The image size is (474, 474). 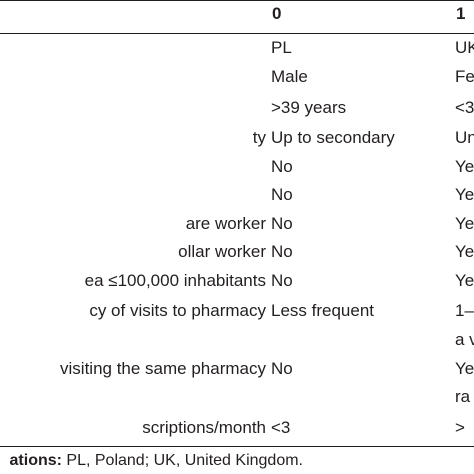 I want to click on top-rule, so click(x=237, y=0).